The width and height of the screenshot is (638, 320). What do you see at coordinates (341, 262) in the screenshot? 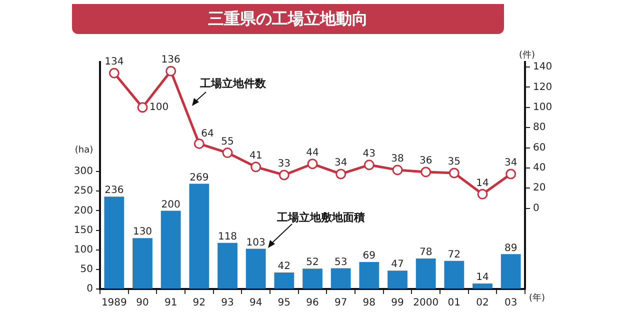
I see `data-label: 53` at bounding box center [341, 262].